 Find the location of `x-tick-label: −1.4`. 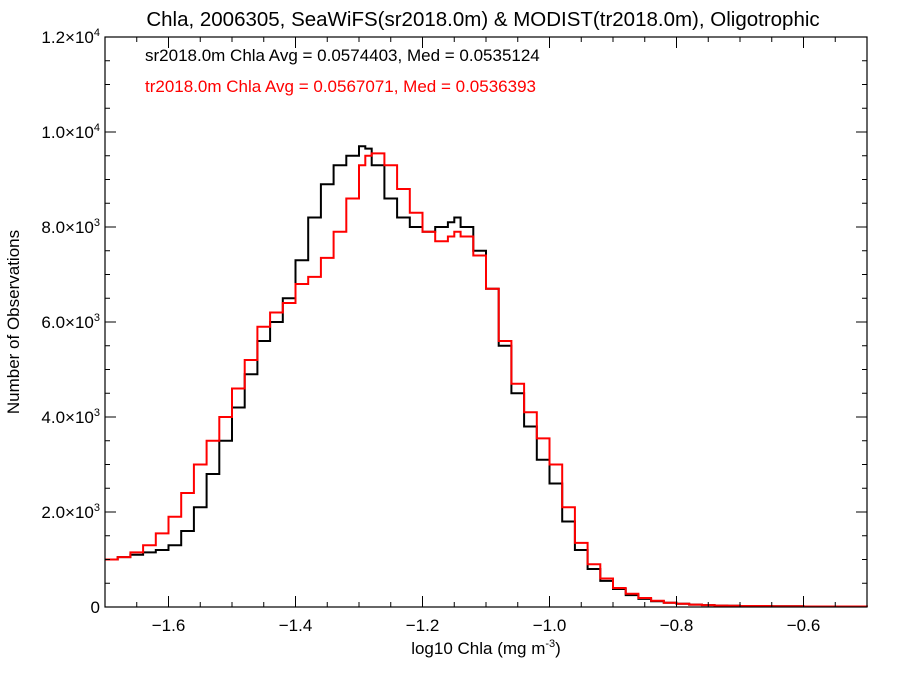

x-tick-label: −1.4 is located at coordinates (296, 625).